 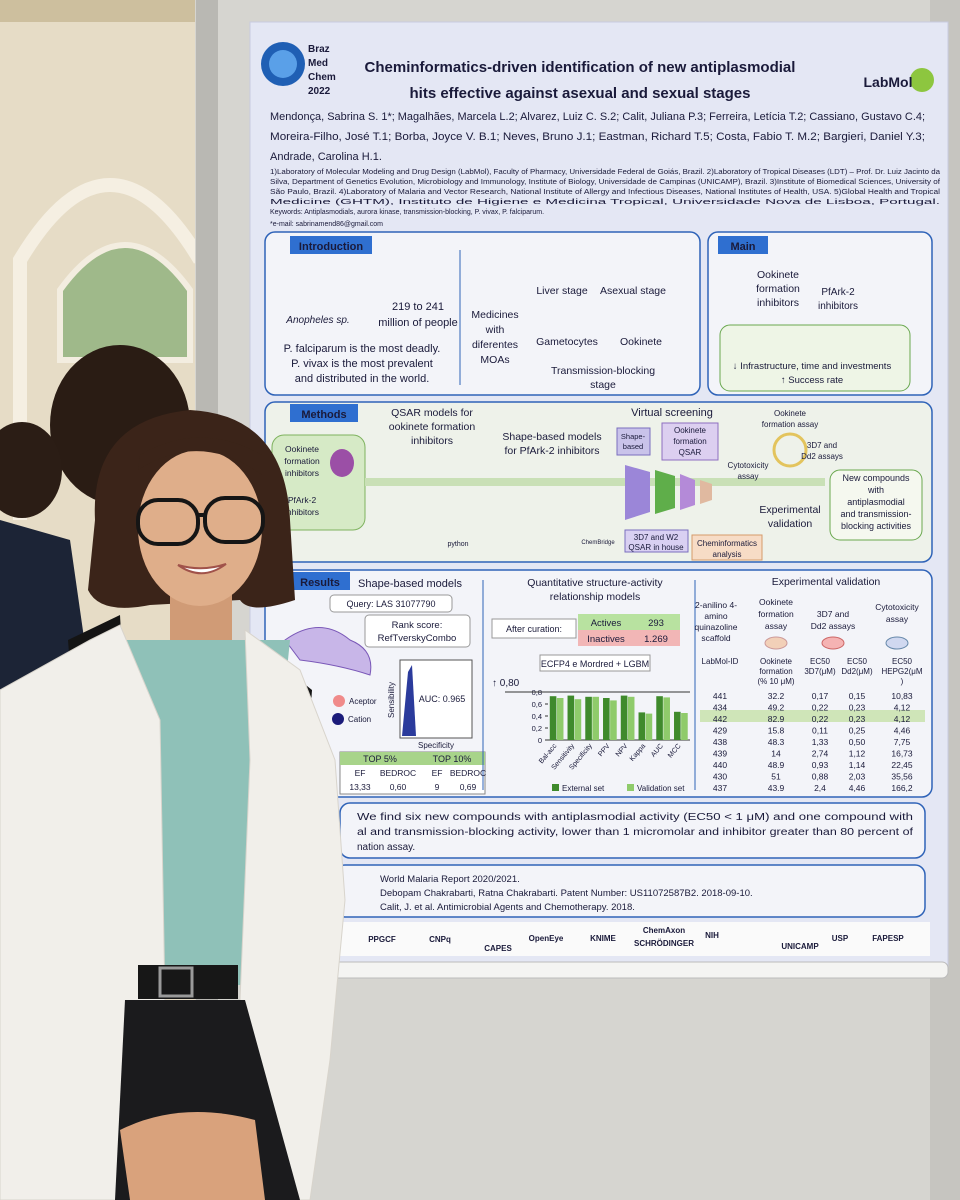 I want to click on table-cell: 0,50, so click(x=857, y=742).